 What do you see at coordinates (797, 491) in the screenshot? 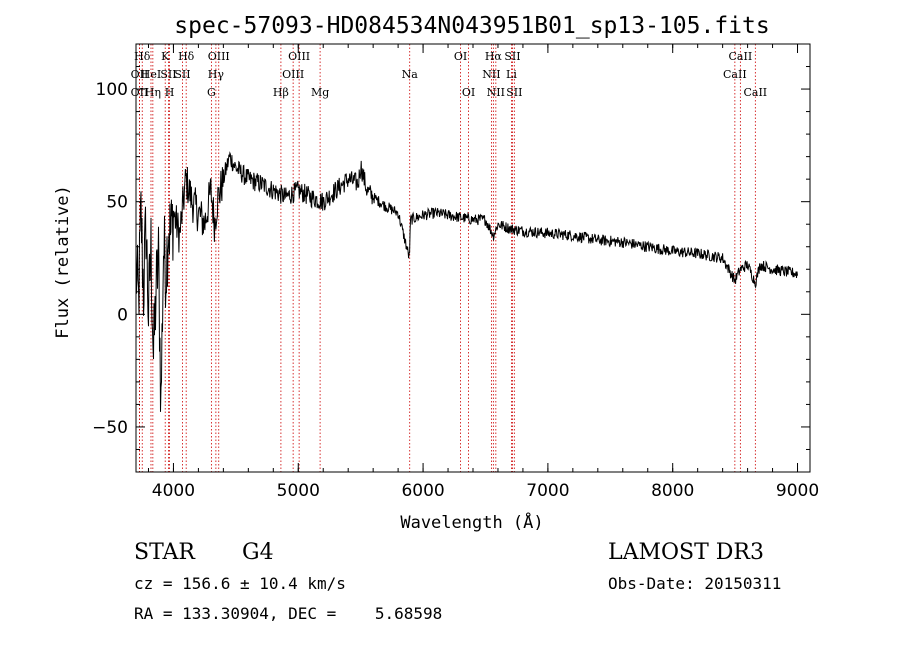
I see `x-tick-label: 9000` at bounding box center [797, 491].